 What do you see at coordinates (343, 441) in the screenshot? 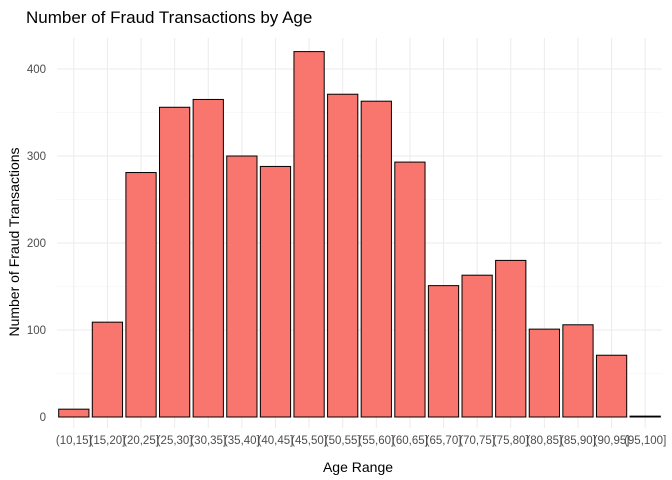
I see `x-tick-label: (50,55]` at bounding box center [343, 441].